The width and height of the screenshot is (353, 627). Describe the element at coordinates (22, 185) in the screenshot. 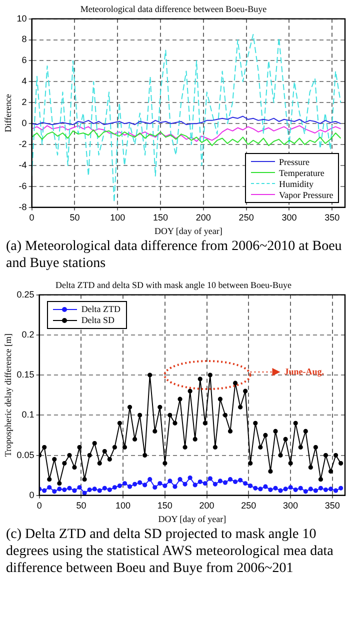

I see `y-tick-label: -6` at that location.